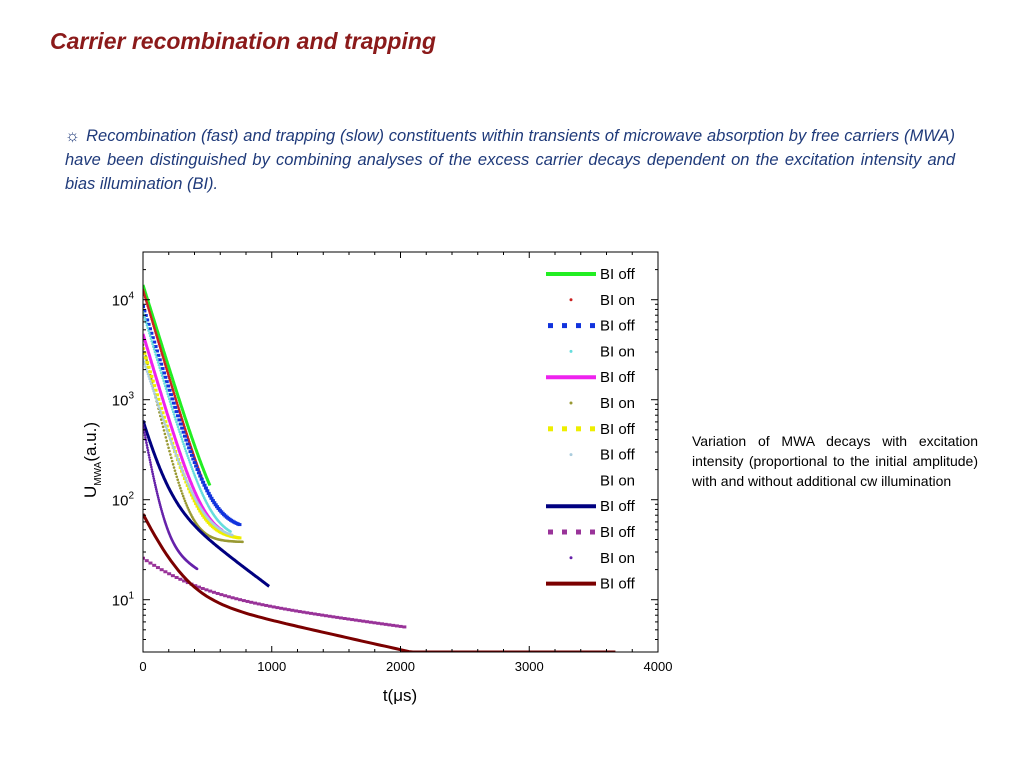  What do you see at coordinates (243, 41) in the screenshot?
I see `slide-title: Carrier recombination and trapping` at bounding box center [243, 41].